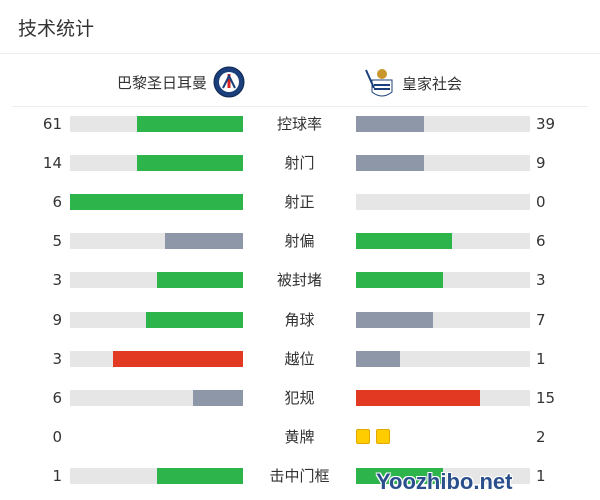  I want to click on away-value: 2, so click(541, 436).